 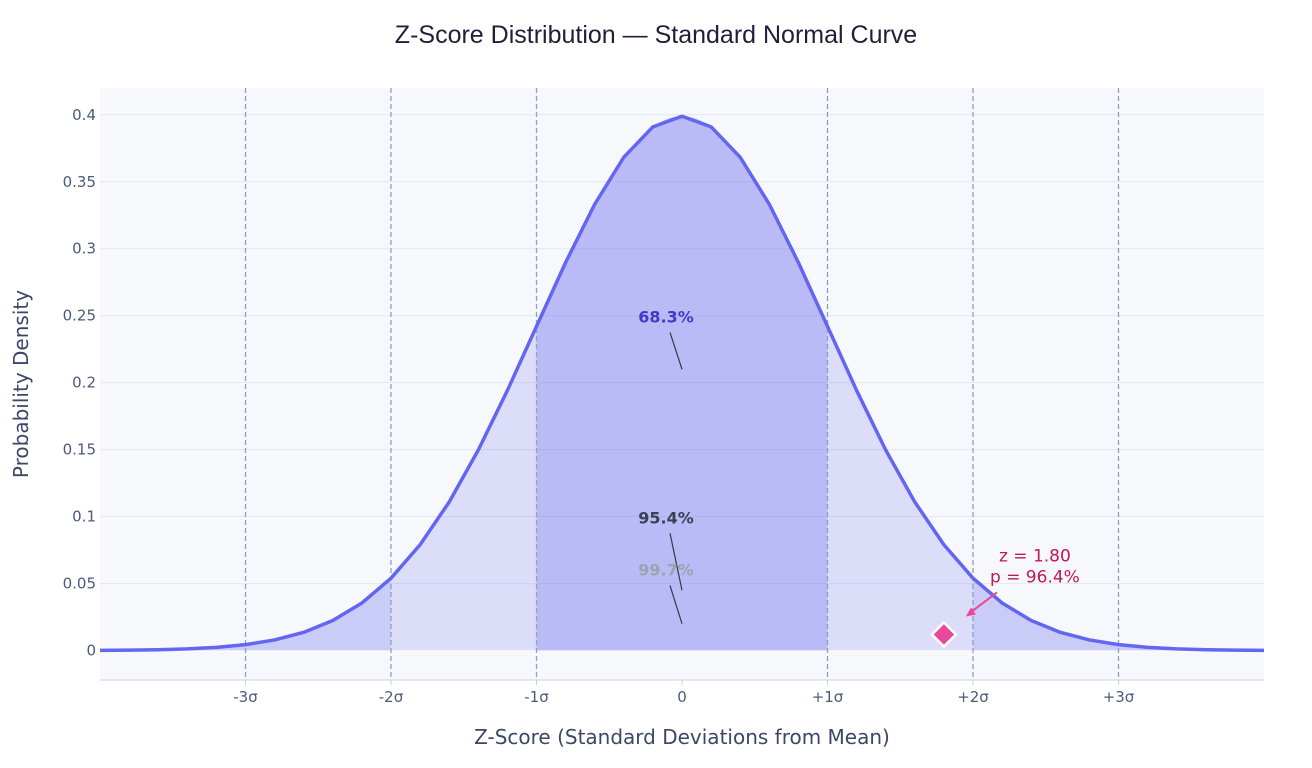 What do you see at coordinates (973, 697) in the screenshot?
I see `x-tick-label: +2σ` at bounding box center [973, 697].